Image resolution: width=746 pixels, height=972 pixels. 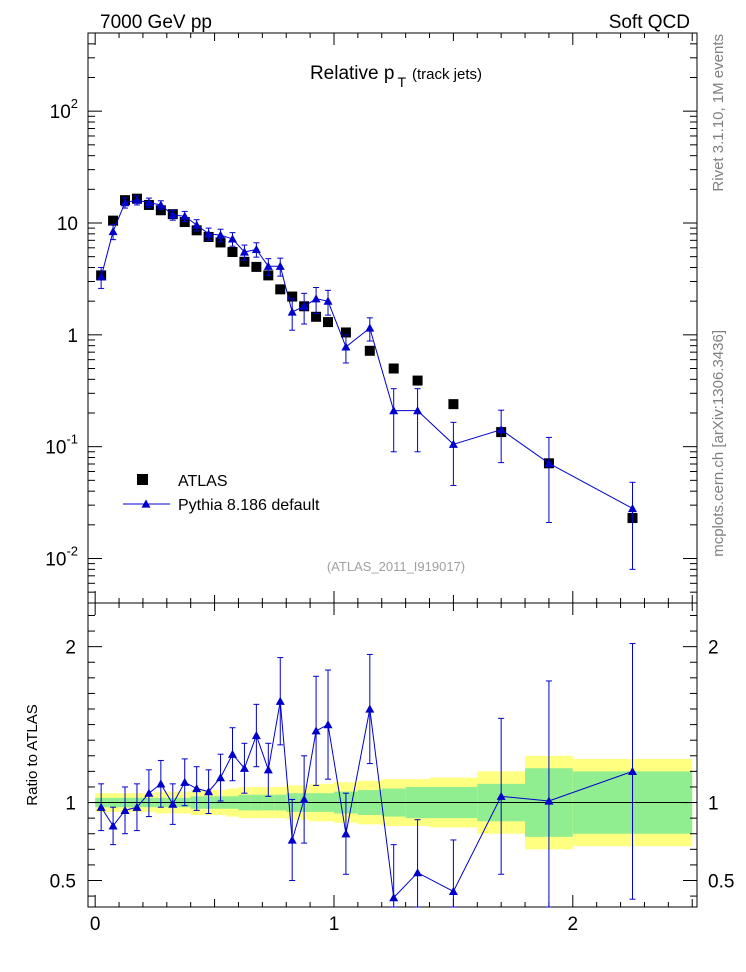 I want to click on legend-label-pythia: Pythia 8.186 default, so click(x=249, y=505).